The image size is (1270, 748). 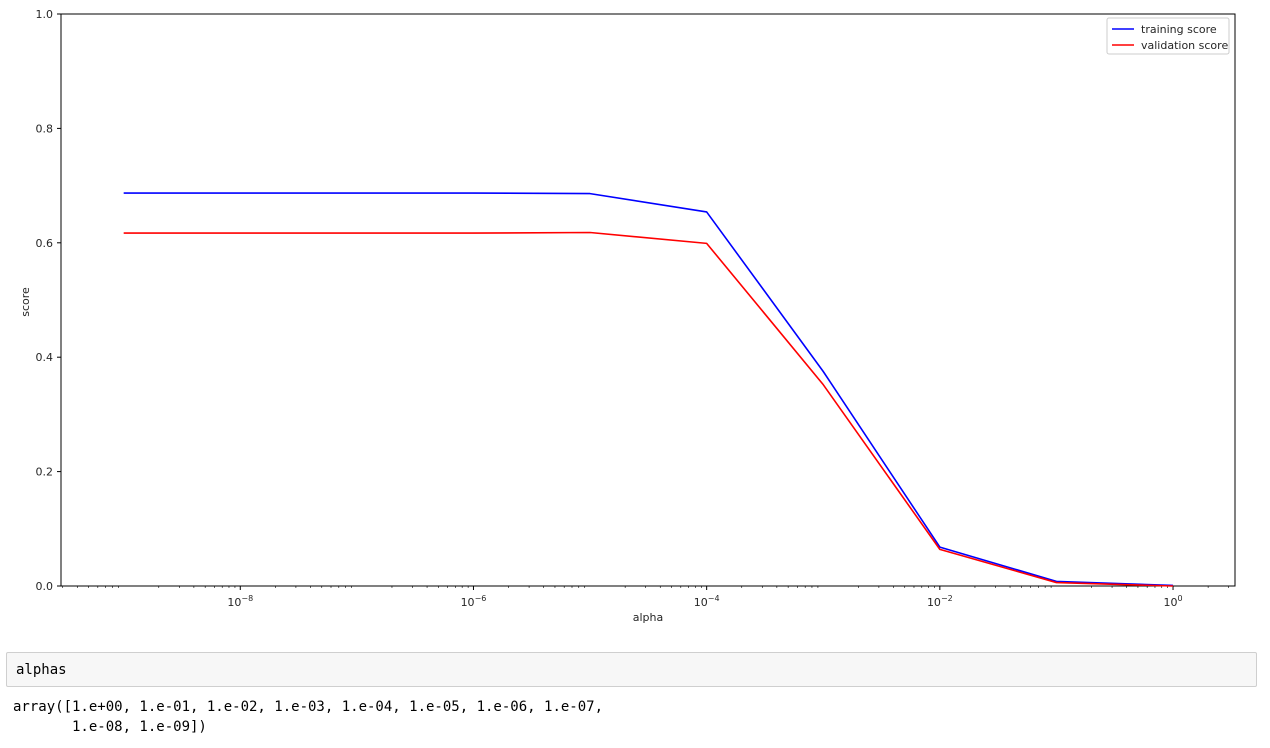 I want to click on x-tick-label: 10⁻⁴, so click(x=707, y=601).